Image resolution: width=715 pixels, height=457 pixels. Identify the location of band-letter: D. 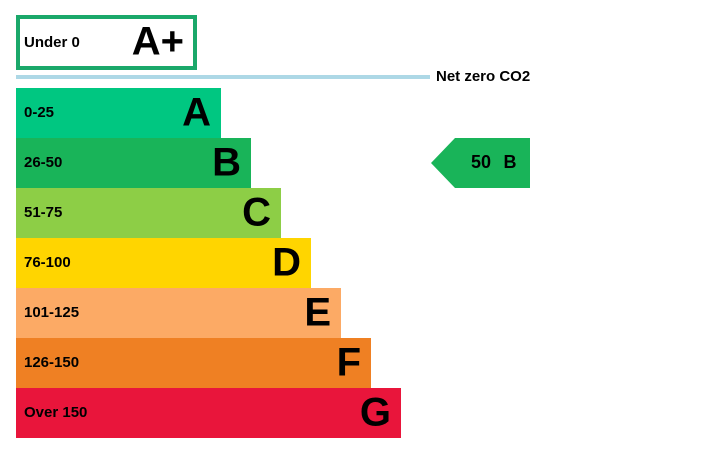
(286, 263).